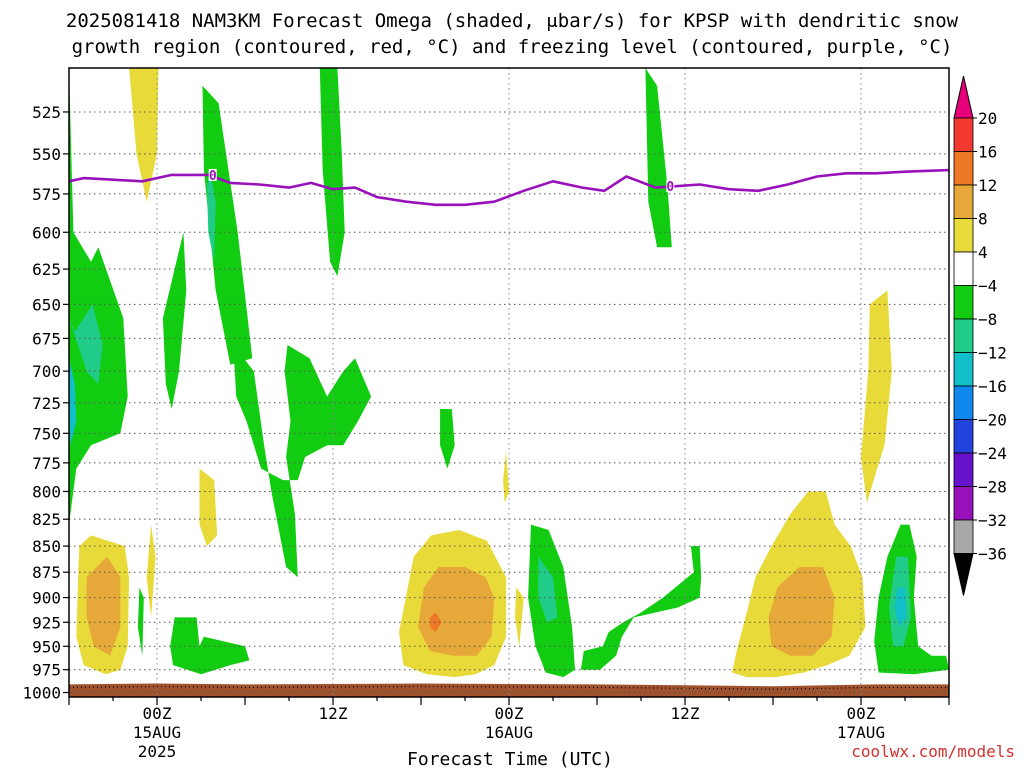  I want to click on y-tick-label: 600, so click(46, 232).